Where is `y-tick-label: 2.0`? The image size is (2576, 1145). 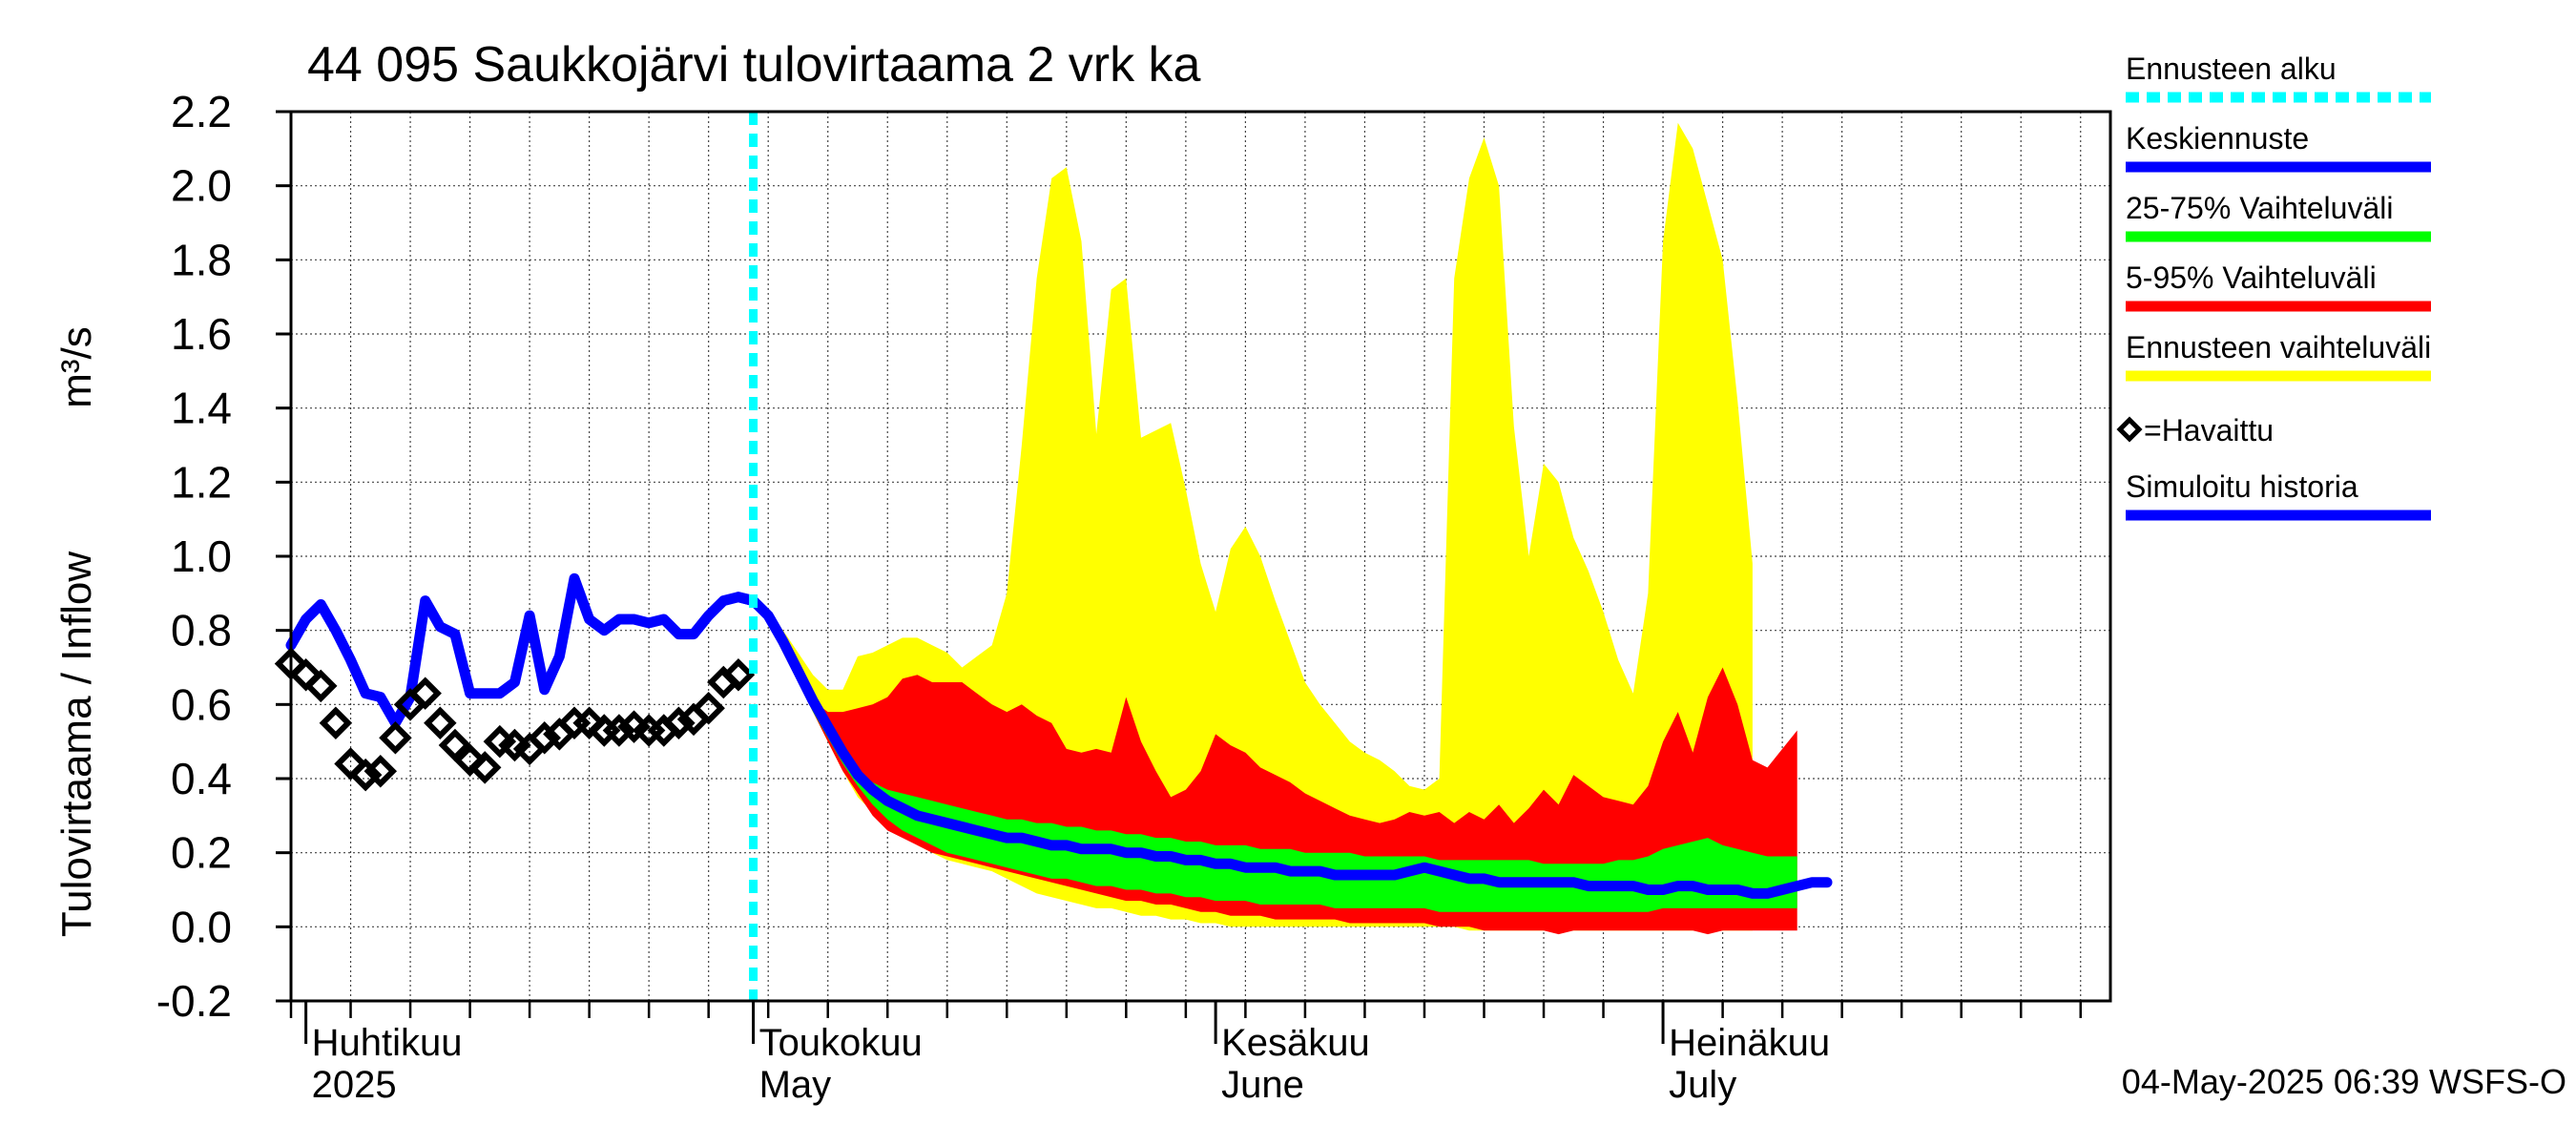 y-tick-label: 2.0 is located at coordinates (201, 186).